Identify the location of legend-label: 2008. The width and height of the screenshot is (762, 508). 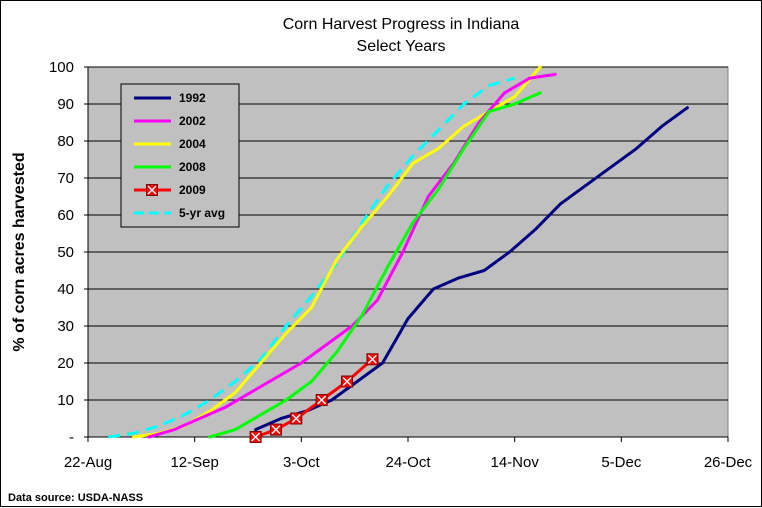
(192, 167).